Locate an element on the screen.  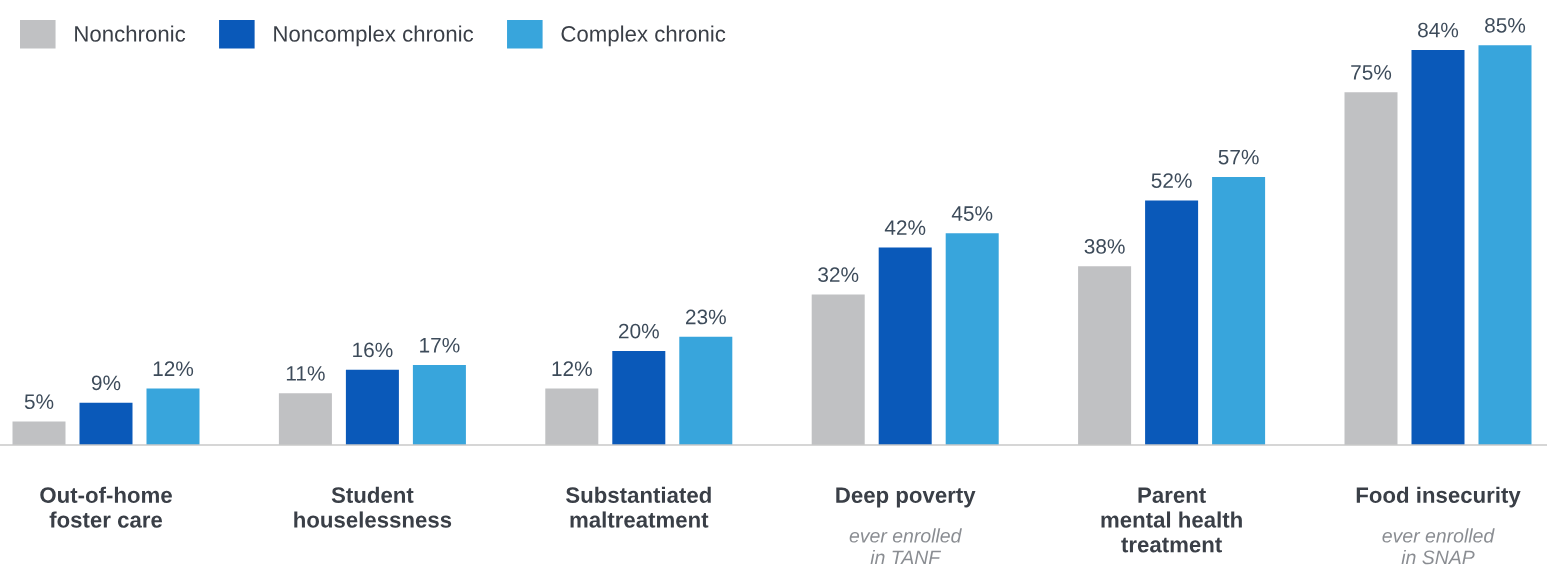
x-tick-label: Substantiated maltreatment is located at coordinates (638, 507).